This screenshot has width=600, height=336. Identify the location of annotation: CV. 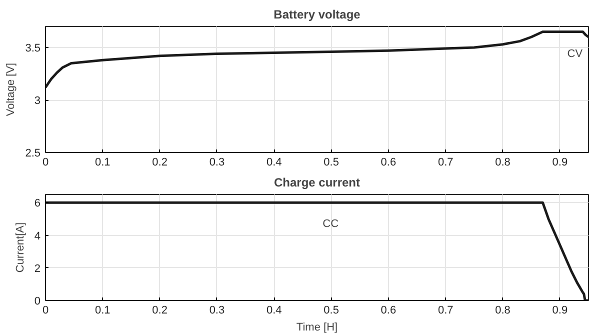
(575, 54).